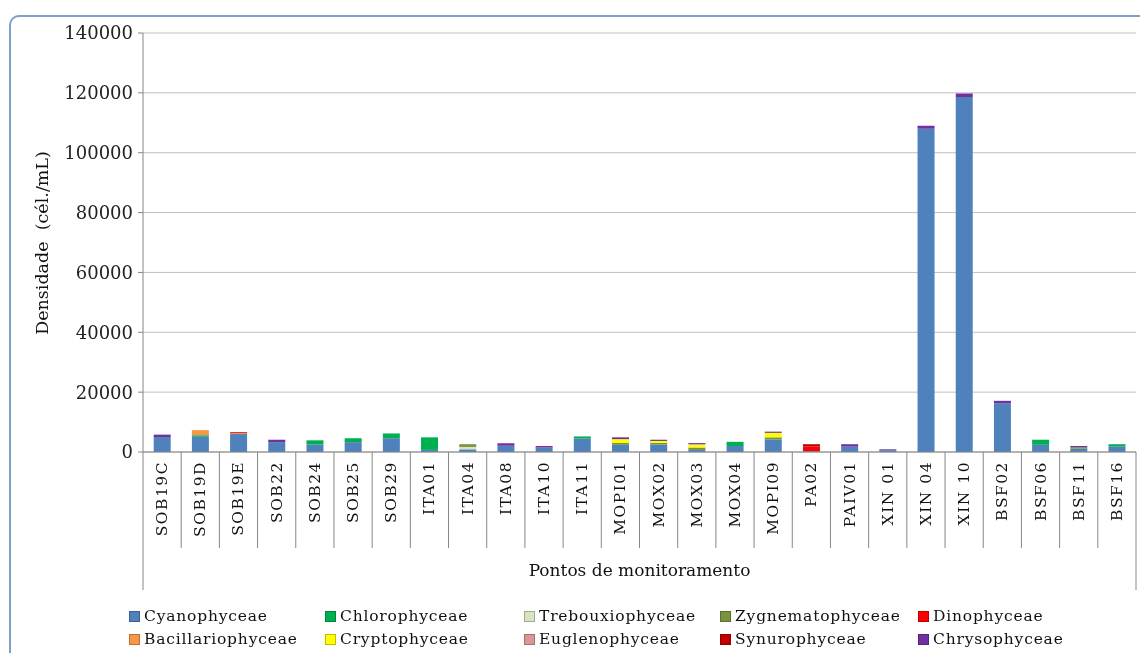 Image resolution: width=1140 pixels, height=653 pixels. I want to click on x-tick-label: ITA08, so click(505, 488).